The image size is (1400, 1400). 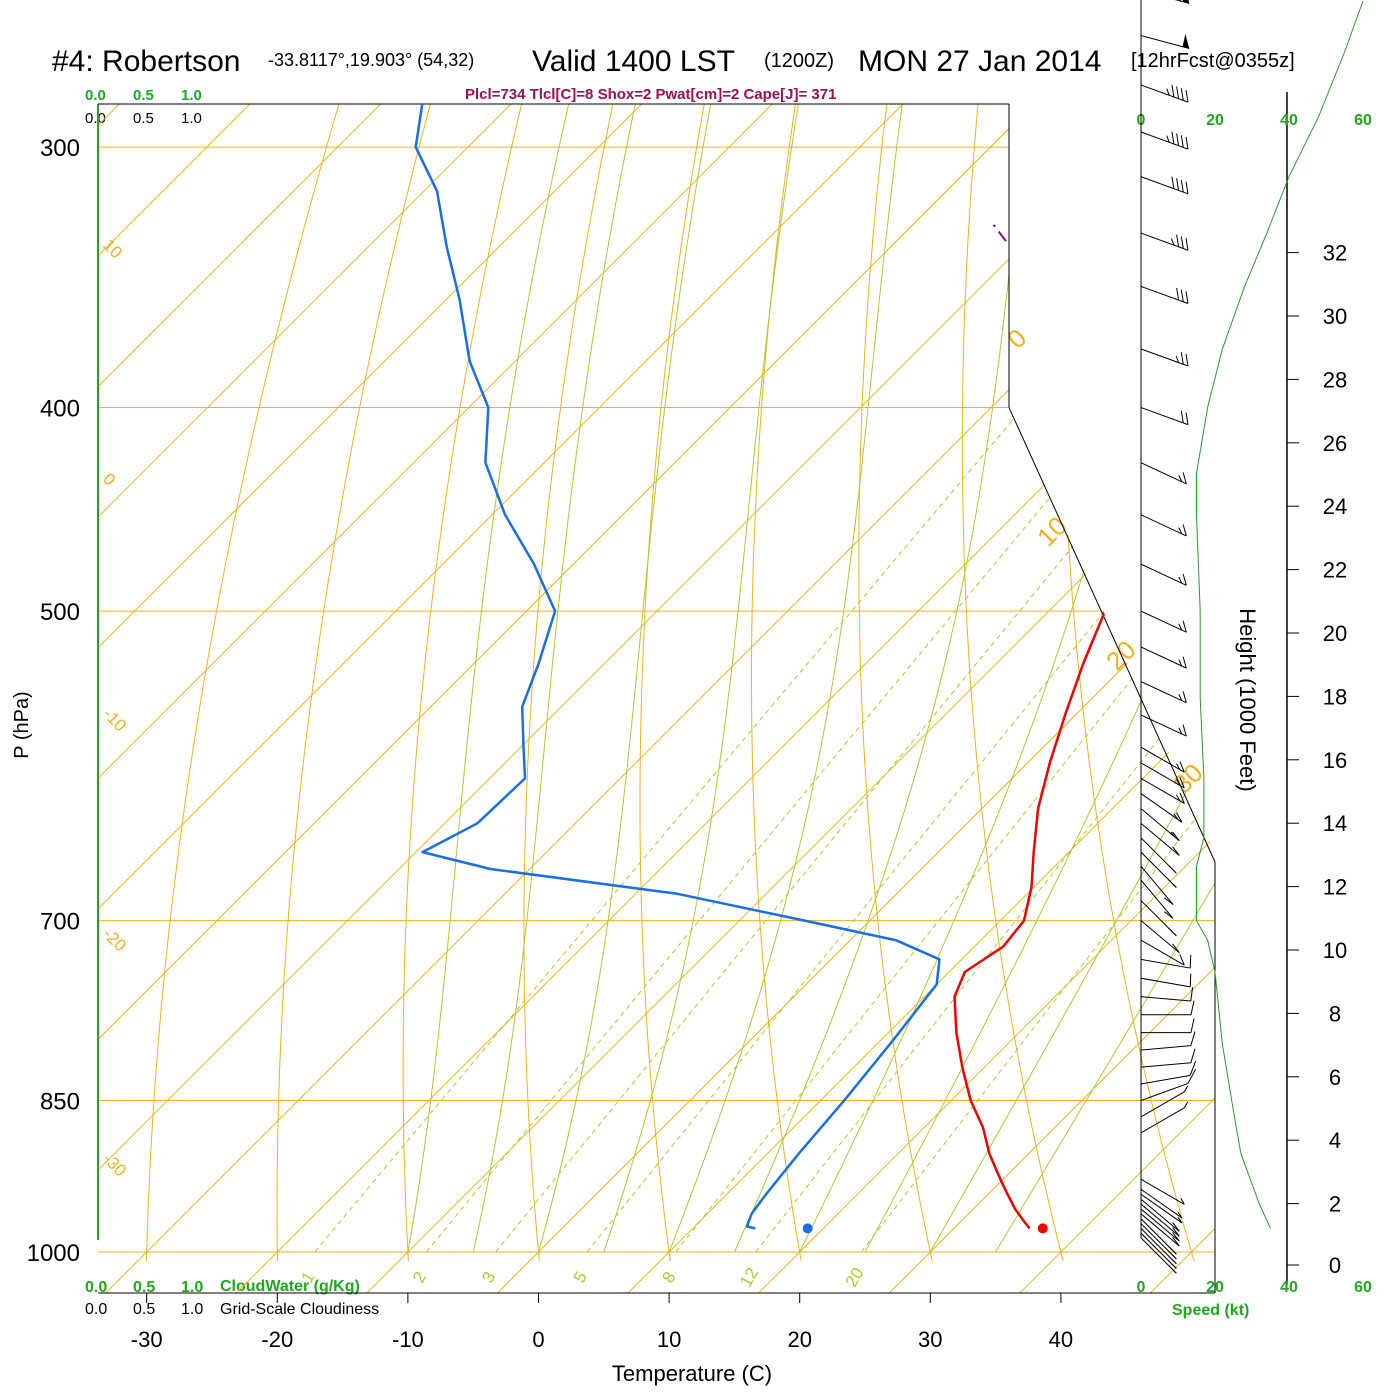 I want to click on x-tick-label: -20, so click(x=277, y=1339).